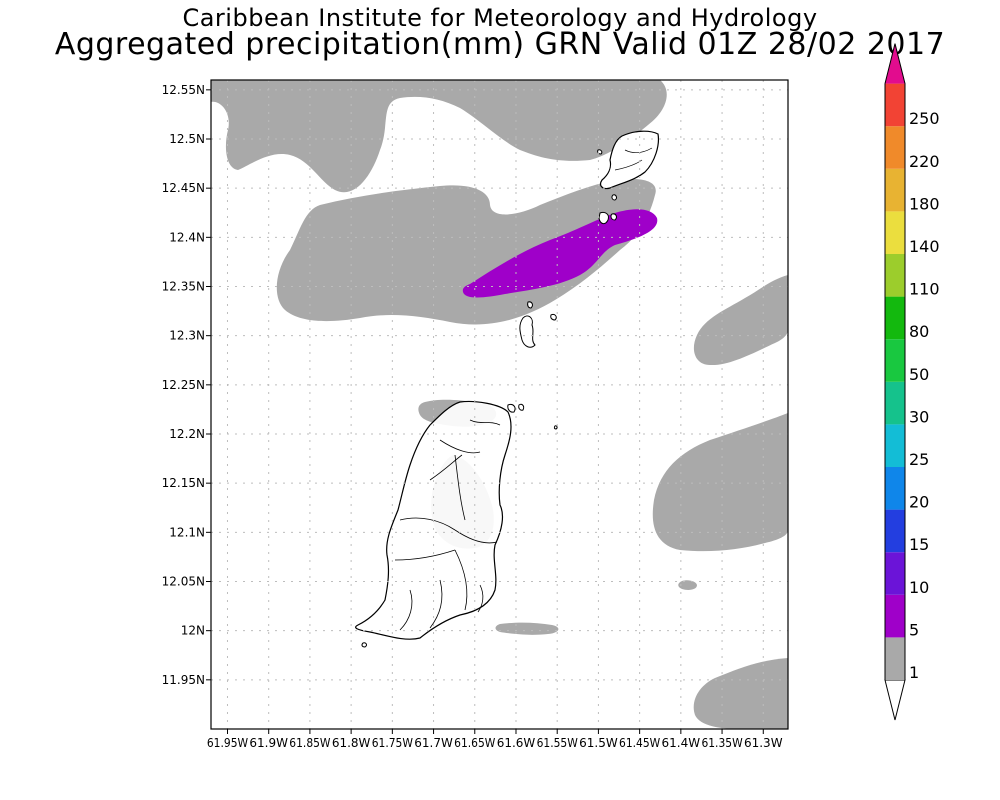 The width and height of the screenshot is (1000, 800). Describe the element at coordinates (919, 374) in the screenshot. I see `colorbar-label: 50` at that location.